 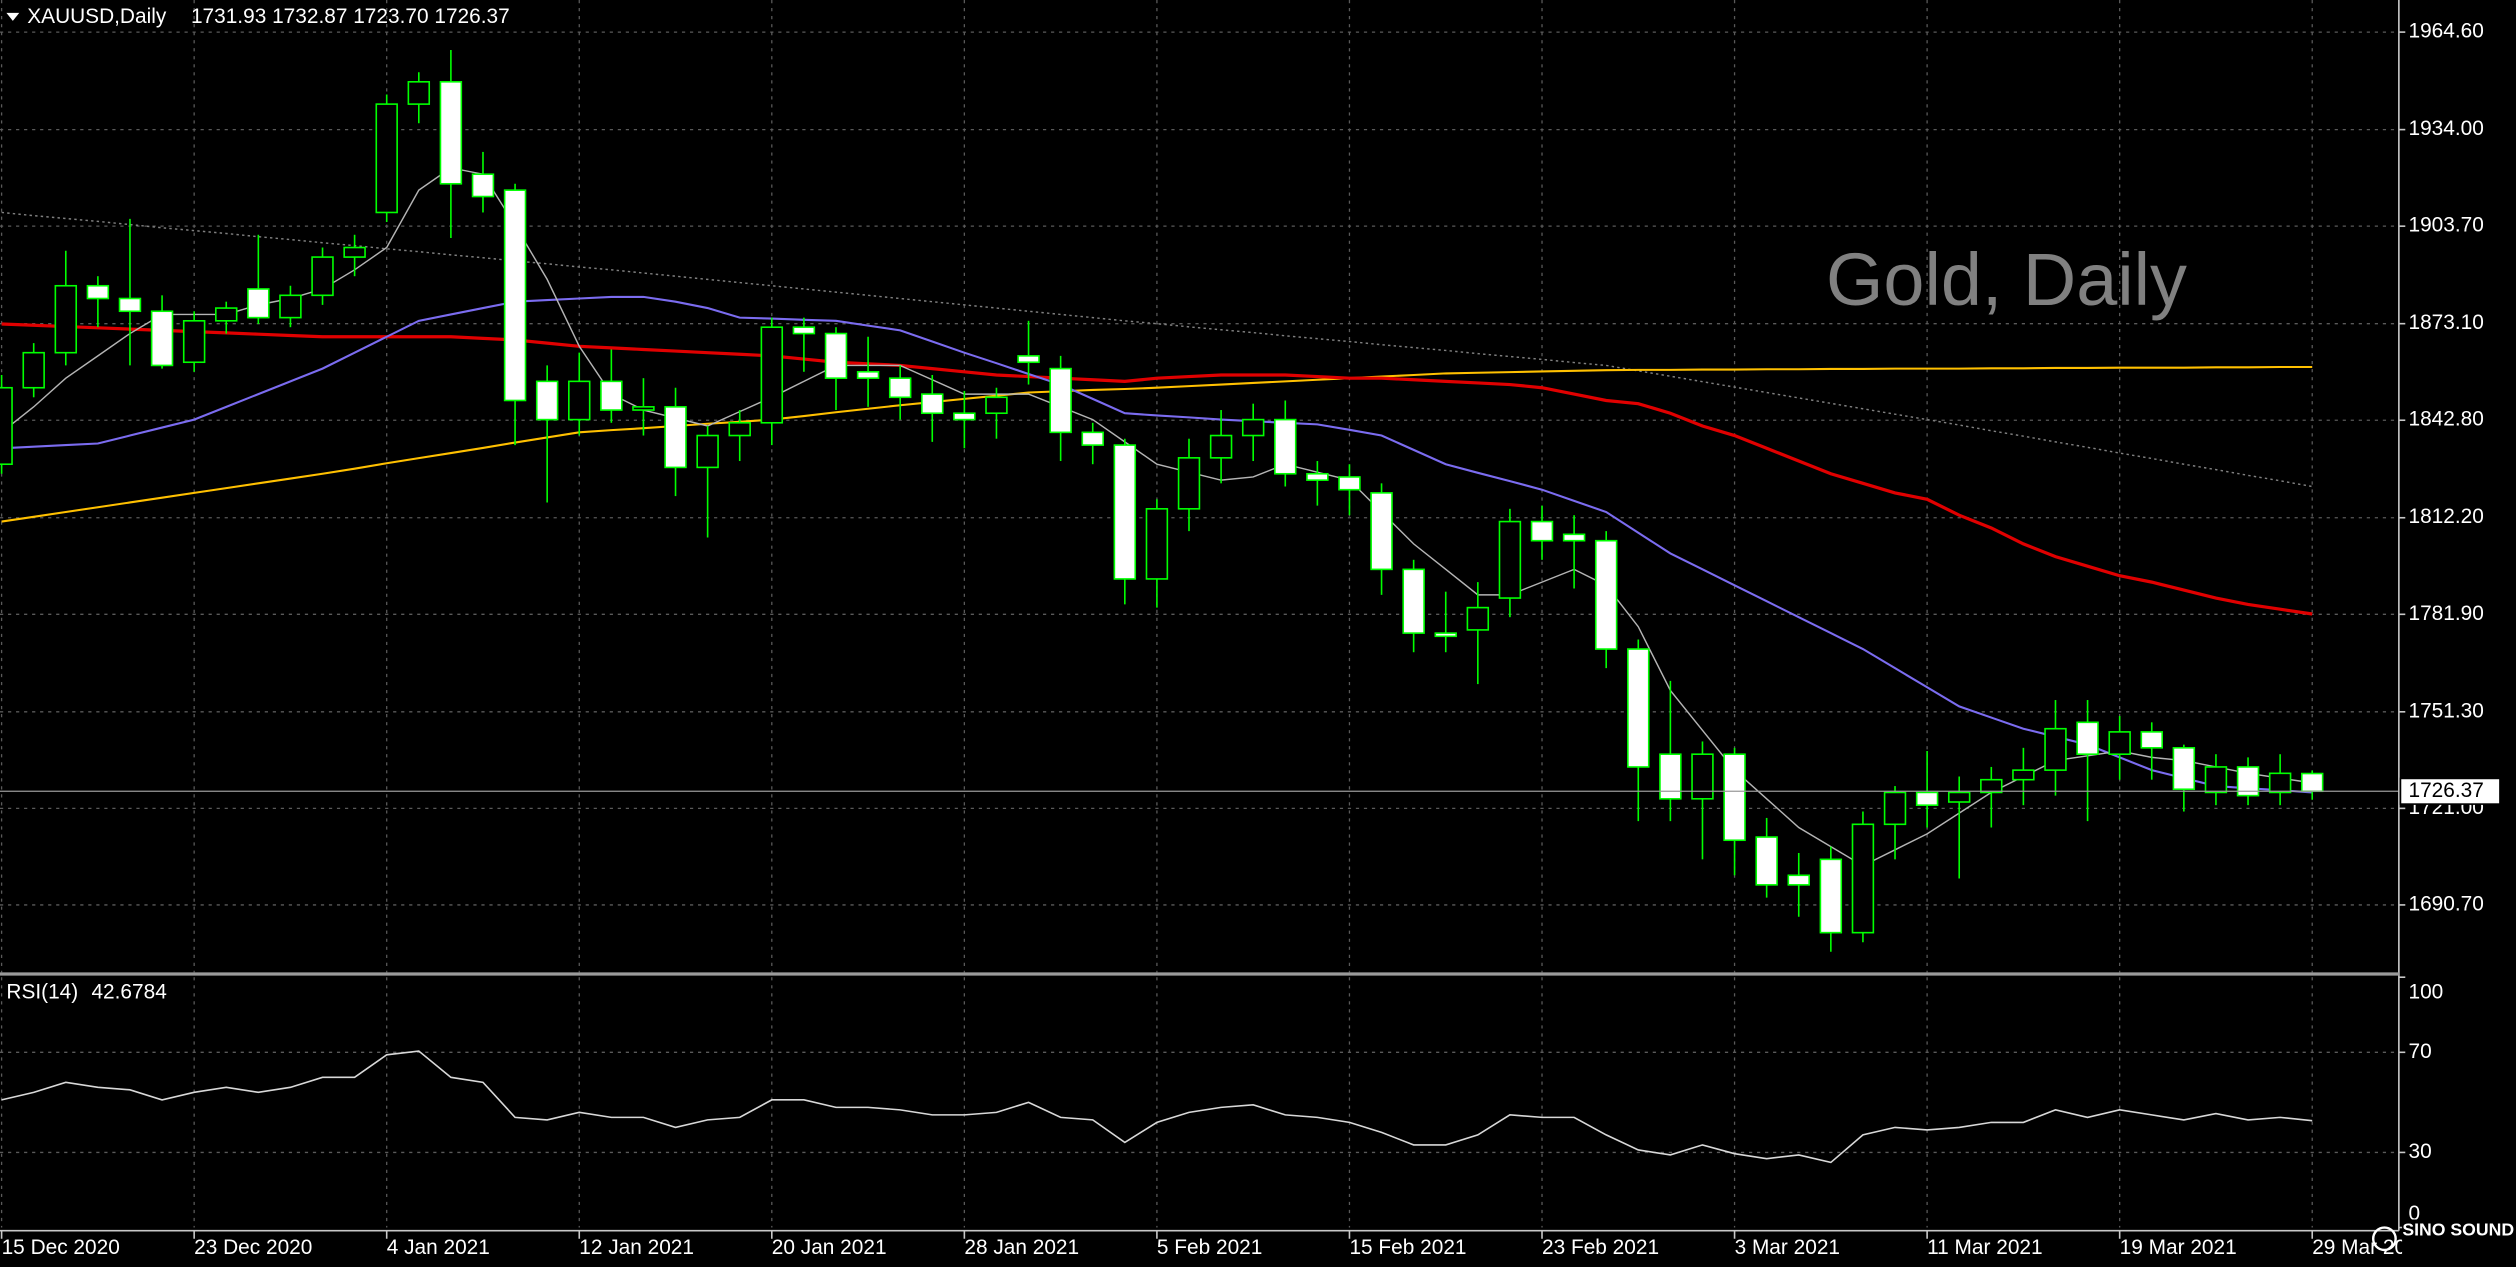 What do you see at coordinates (1157, 444) in the screenshot?
I see `moving-average-line` at bounding box center [1157, 444].